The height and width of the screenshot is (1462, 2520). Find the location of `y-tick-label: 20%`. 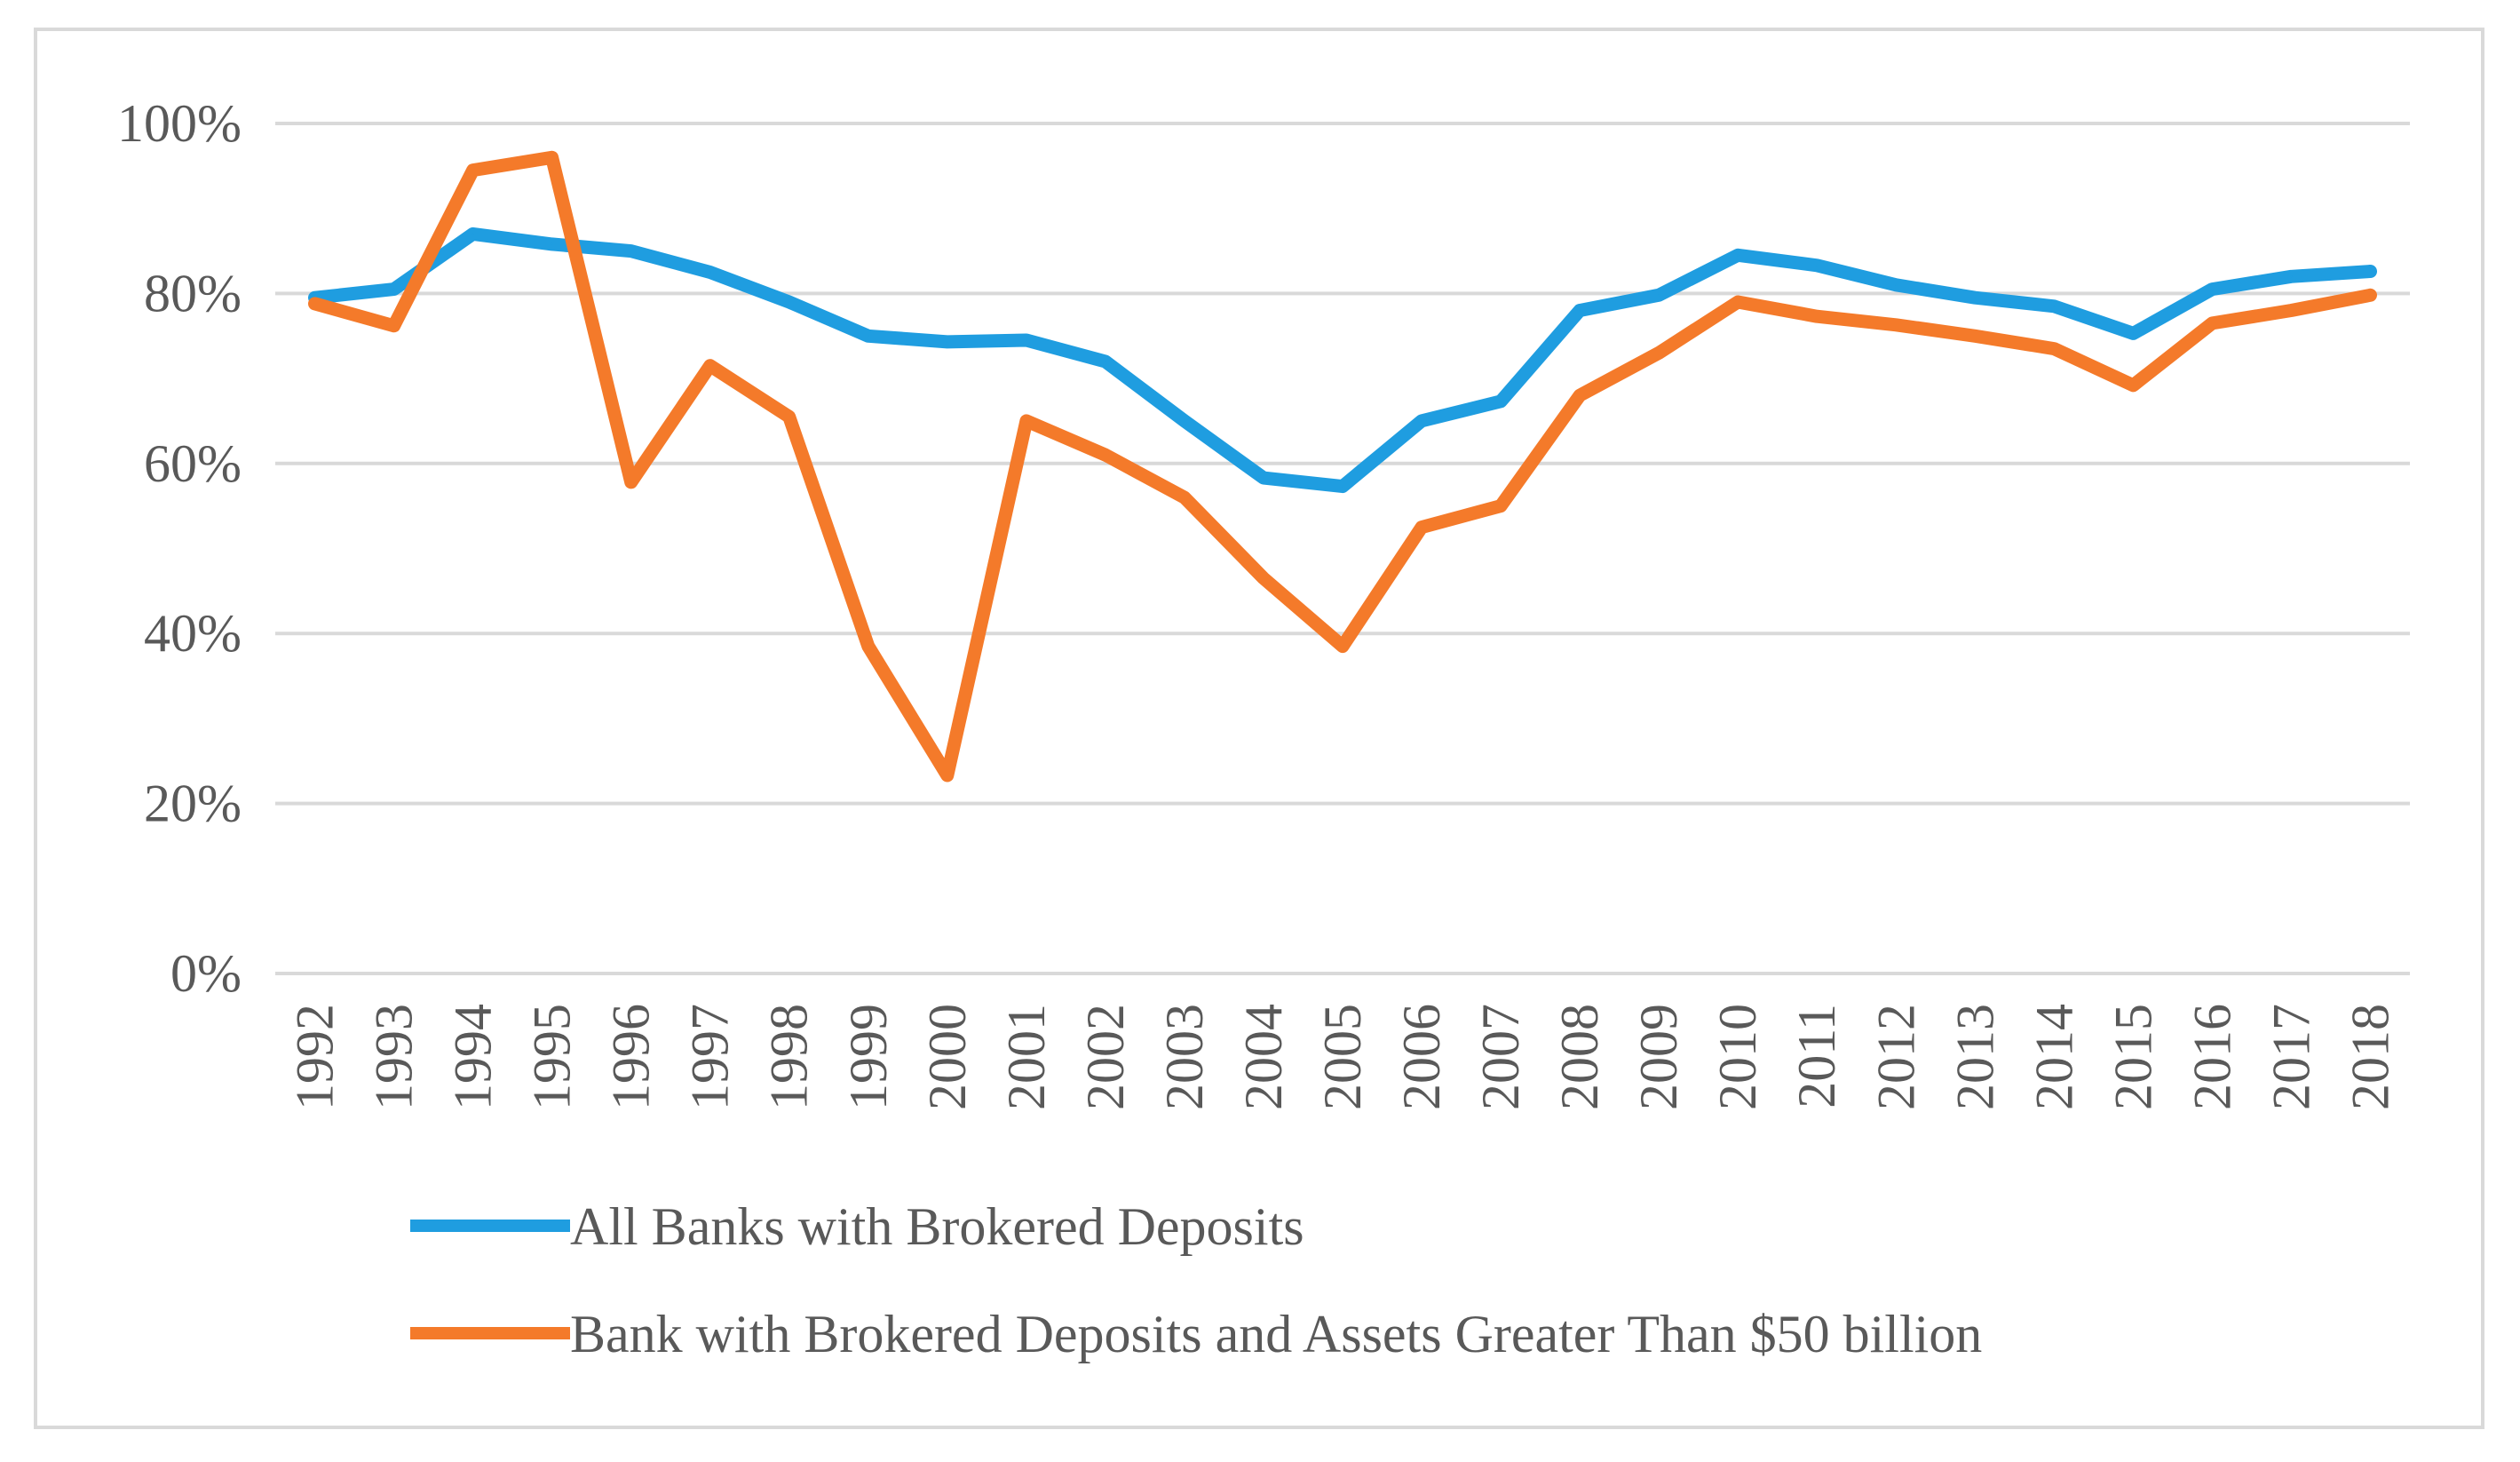

y-tick-label: 20% is located at coordinates (193, 804).